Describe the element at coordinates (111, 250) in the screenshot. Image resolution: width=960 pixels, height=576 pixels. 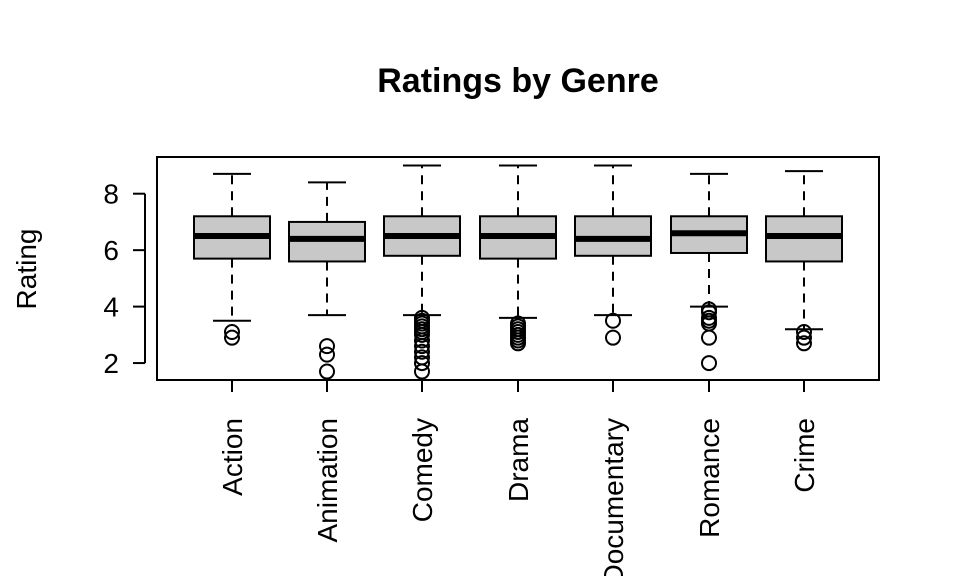
I see `y-tick-label: 6` at that location.